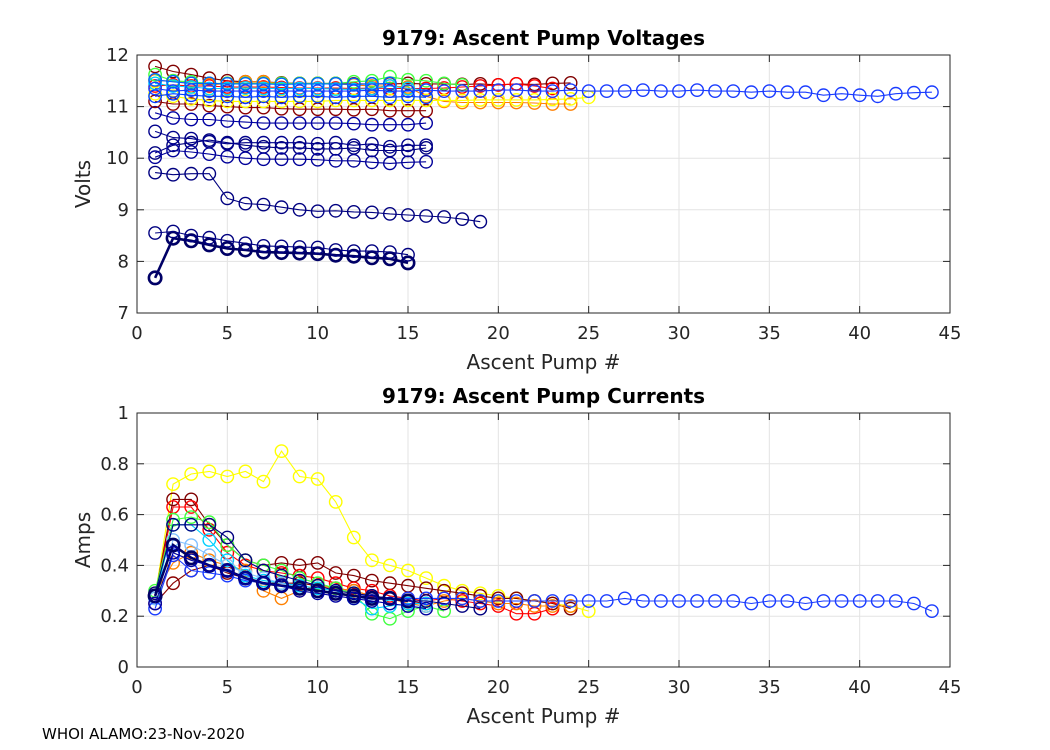 The width and height of the screenshot is (1050, 750). Describe the element at coordinates (769, 333) in the screenshot. I see `voltage-xtick-label: 35` at that location.